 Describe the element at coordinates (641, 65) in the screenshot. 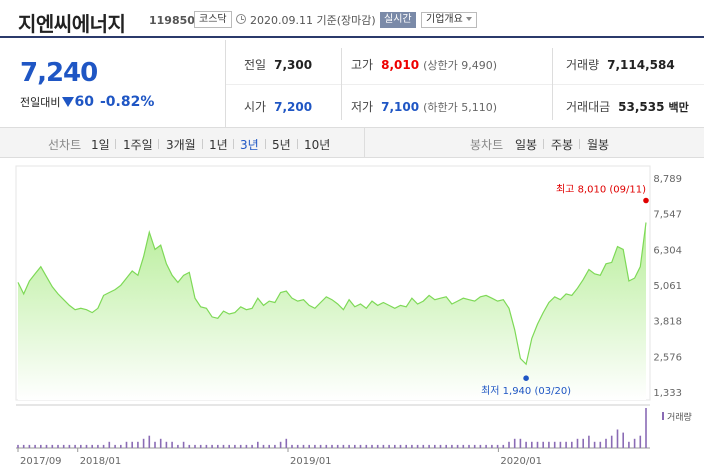

I see `volume-value: 7,114,584` at that location.